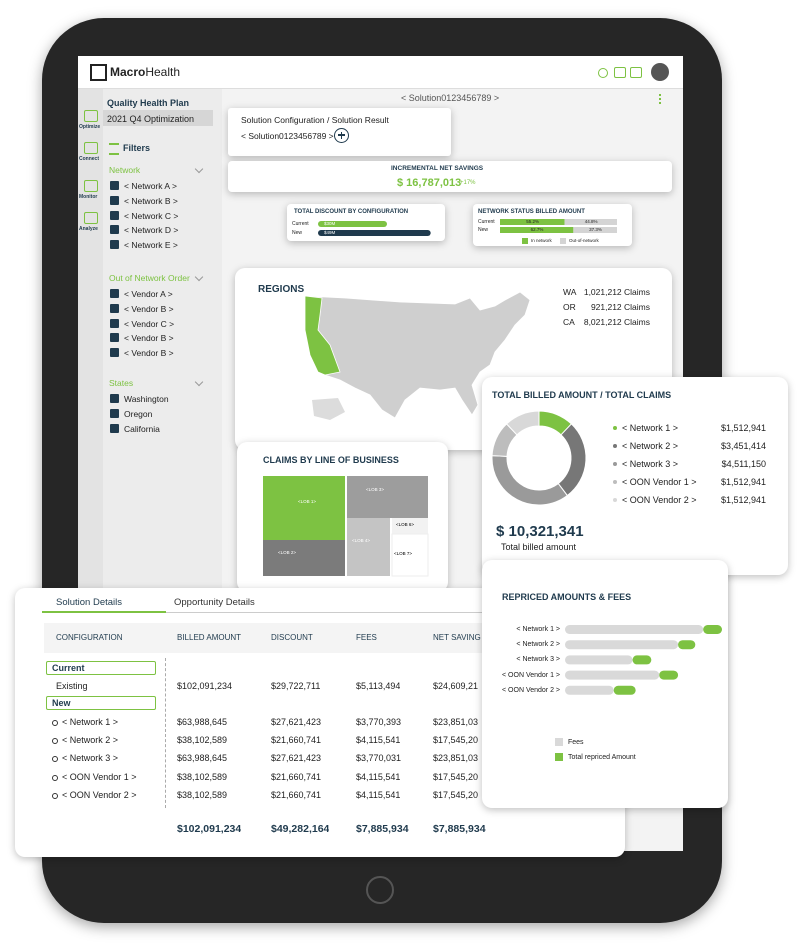 The height and width of the screenshot is (952, 800). What do you see at coordinates (595, 229) in the screenshot?
I see `status-value-label: 37.3%` at bounding box center [595, 229].